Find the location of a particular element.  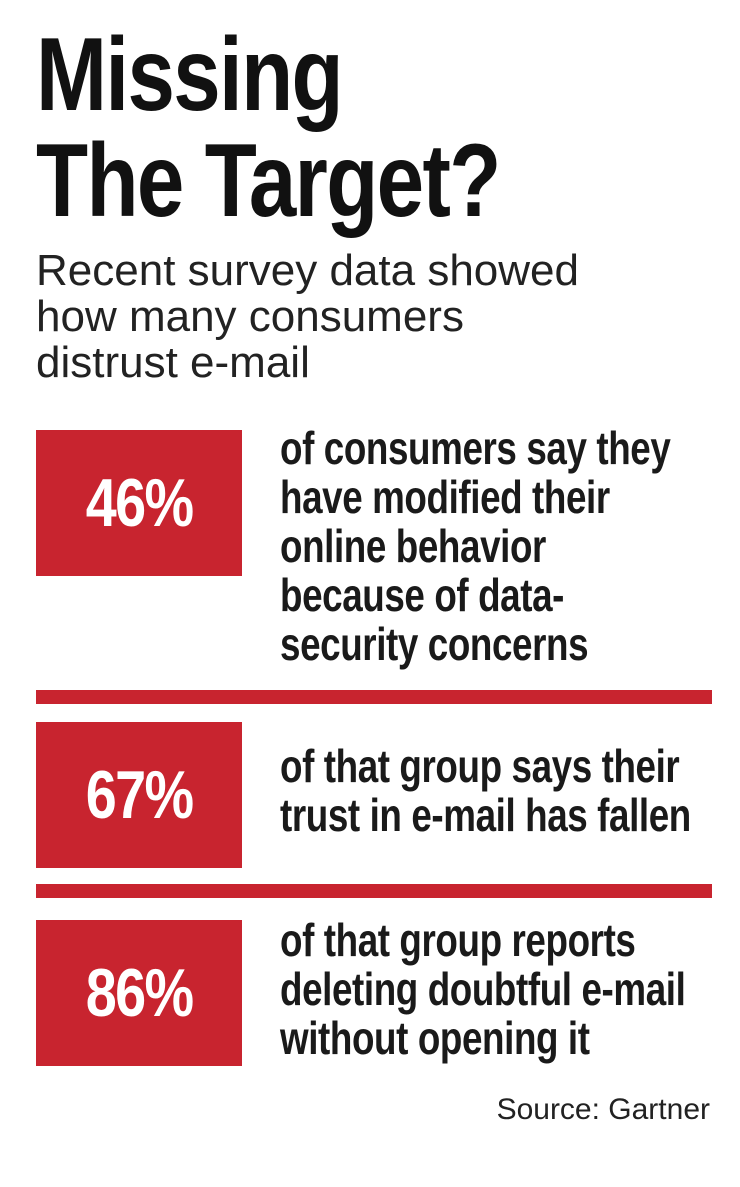

stat-text-line: have modified their is located at coordinates (445, 497).